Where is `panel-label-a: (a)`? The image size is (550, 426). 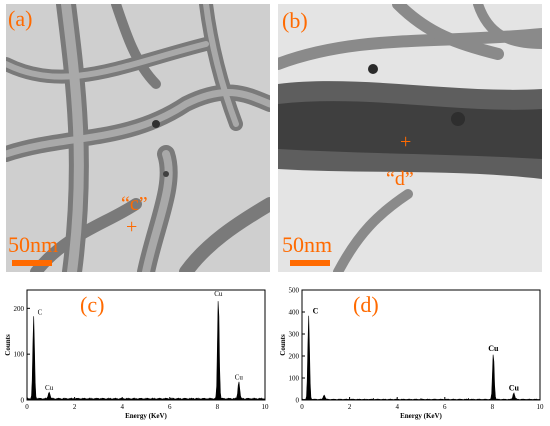 panel-label-a: (a) is located at coordinates (20, 18).